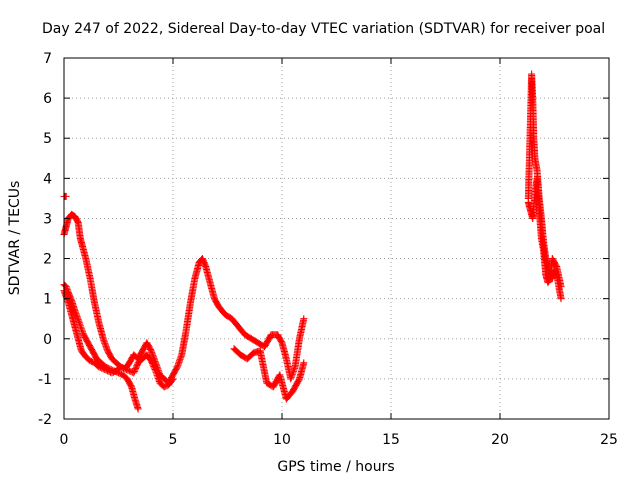  What do you see at coordinates (335, 467) in the screenshot?
I see `x-axis-label: GPS time / hours` at bounding box center [335, 467].